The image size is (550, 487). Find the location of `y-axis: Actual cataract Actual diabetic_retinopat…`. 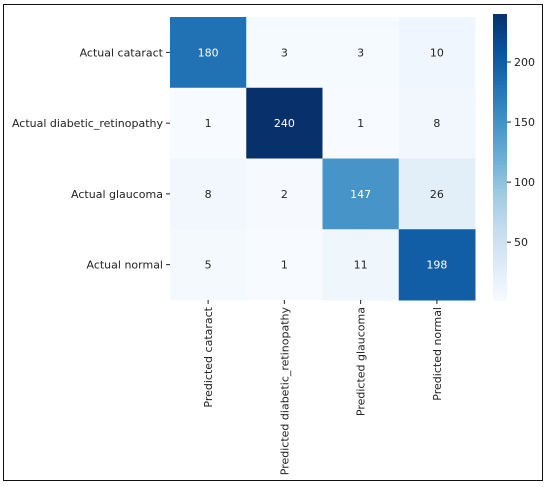

y-axis: Actual cataract Actual diabetic_retinopat… is located at coordinates (91, 159).